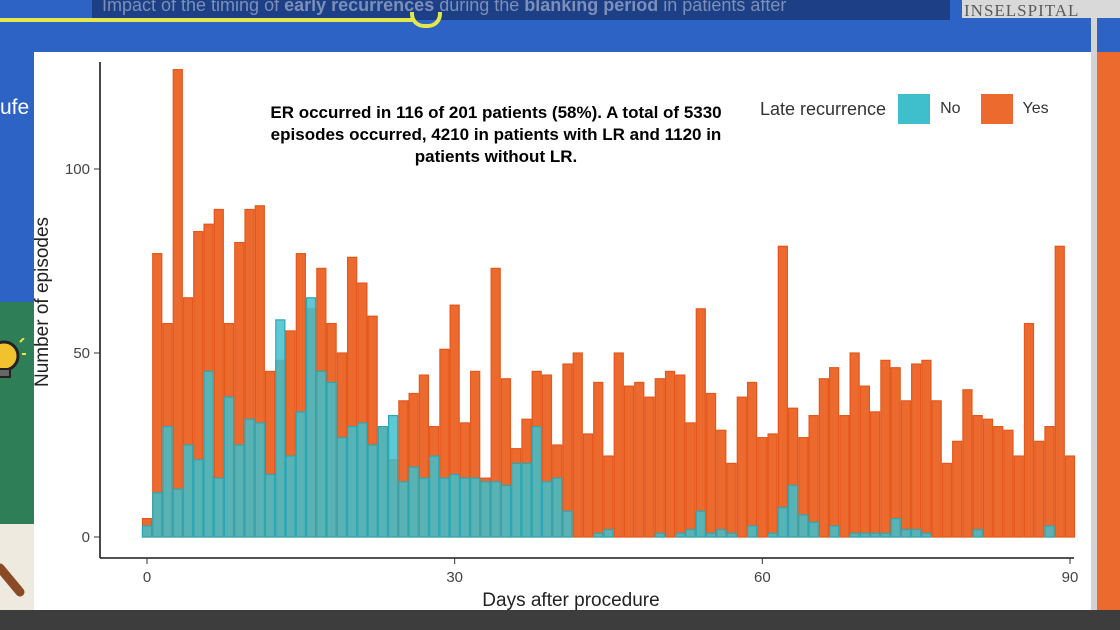 This screenshot has height=630, width=1120. I want to click on x-tick-label-0: 0, so click(147, 577).